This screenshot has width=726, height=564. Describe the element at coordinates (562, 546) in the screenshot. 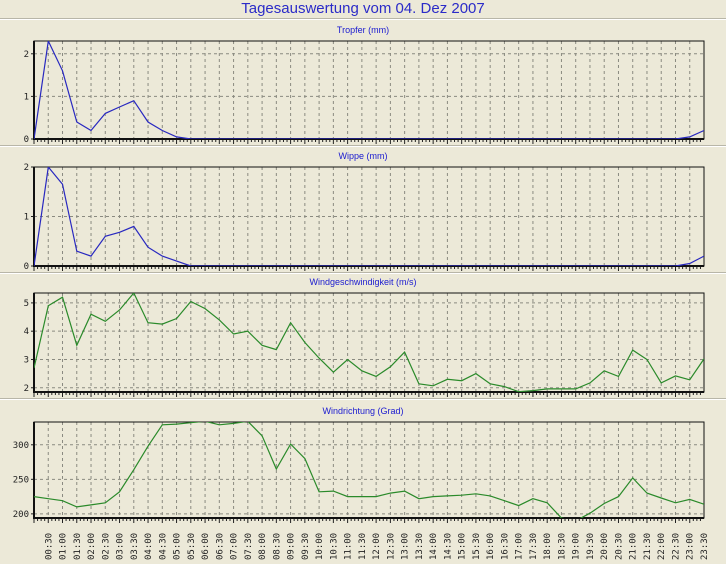

I see `x-tick-label: 18:30` at that location.